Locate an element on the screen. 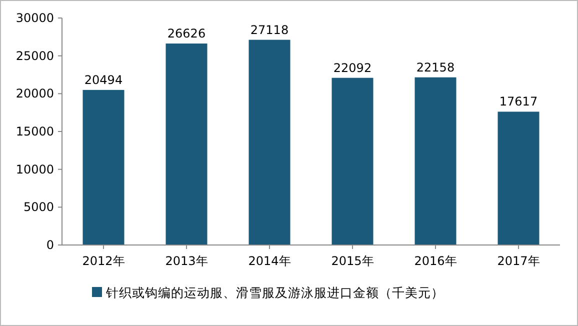 This screenshot has width=578, height=326. x-tick-label: 2013年 is located at coordinates (186, 261).